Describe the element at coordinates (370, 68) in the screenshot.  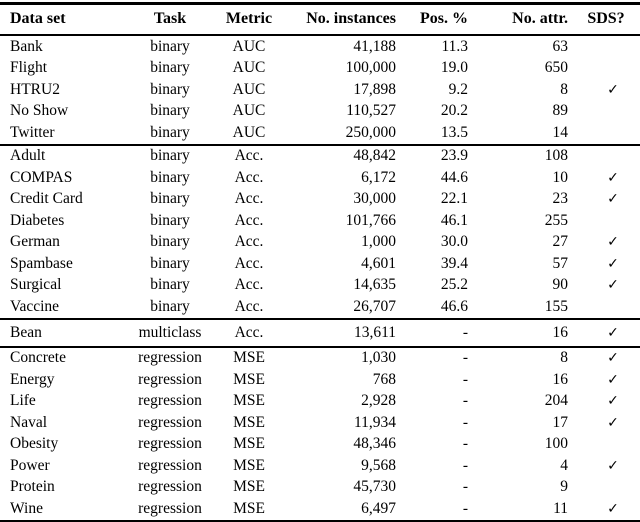
I see `cell-instances: 100,000` at that location.